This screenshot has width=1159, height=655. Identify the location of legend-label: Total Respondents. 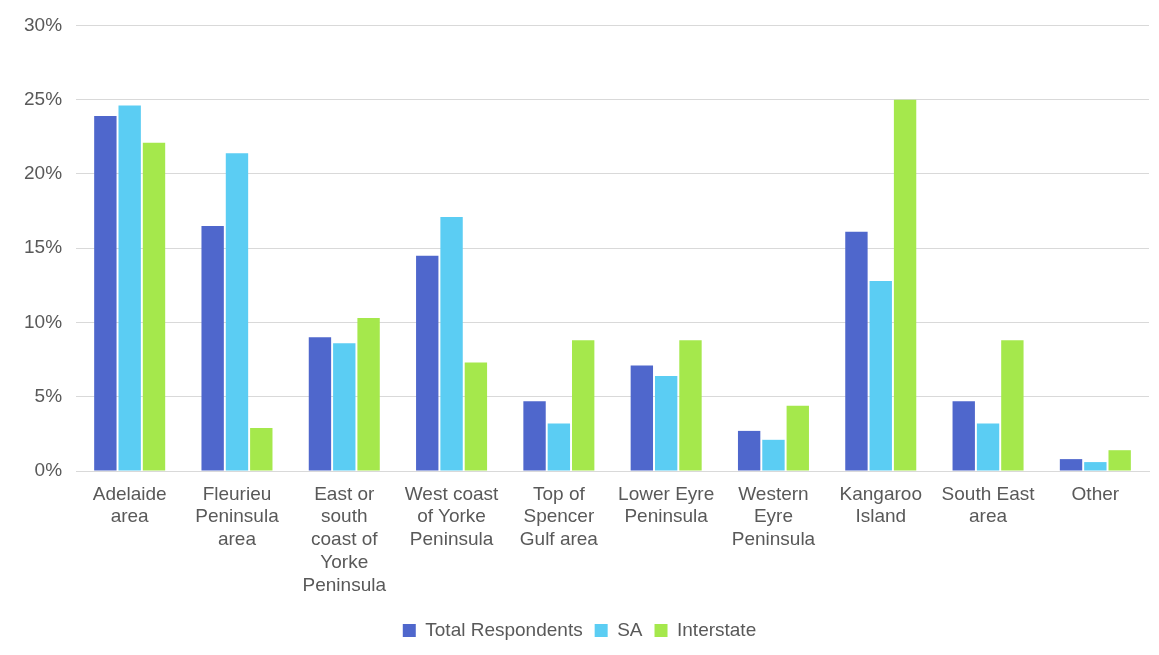
(504, 629).